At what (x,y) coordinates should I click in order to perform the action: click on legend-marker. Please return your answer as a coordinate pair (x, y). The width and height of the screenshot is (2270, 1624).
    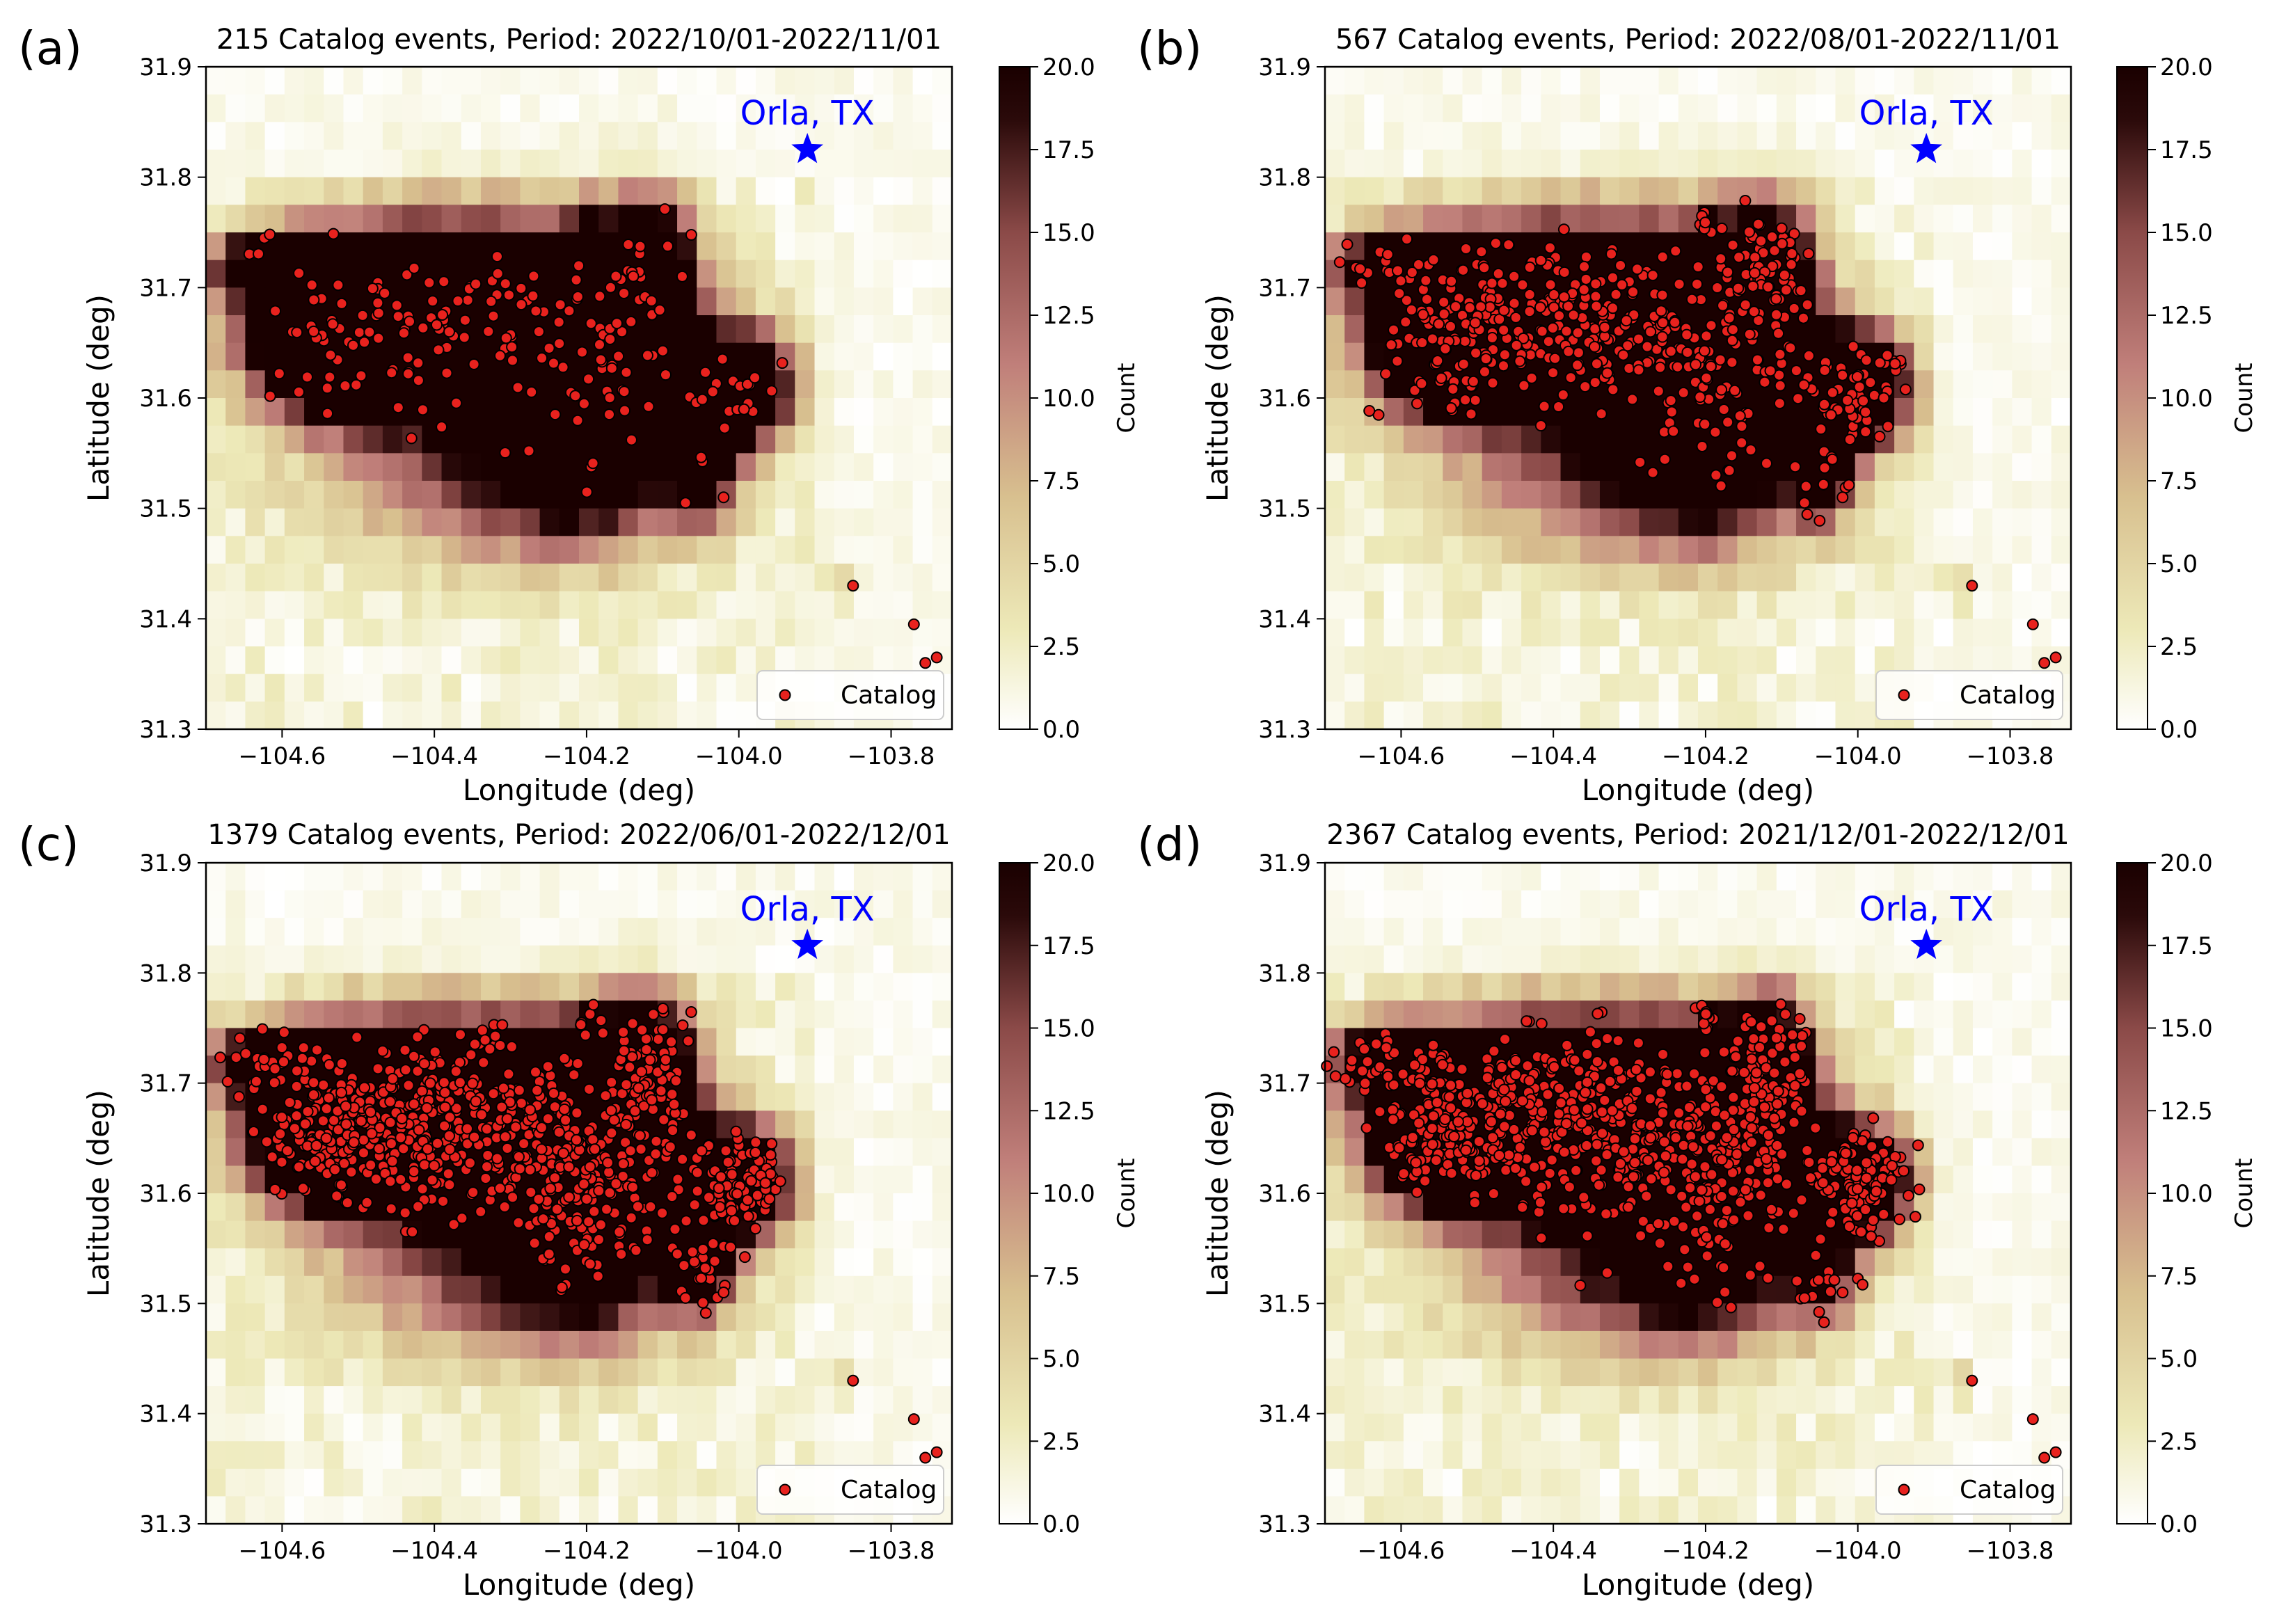
    Looking at the image, I should click on (1904, 695).